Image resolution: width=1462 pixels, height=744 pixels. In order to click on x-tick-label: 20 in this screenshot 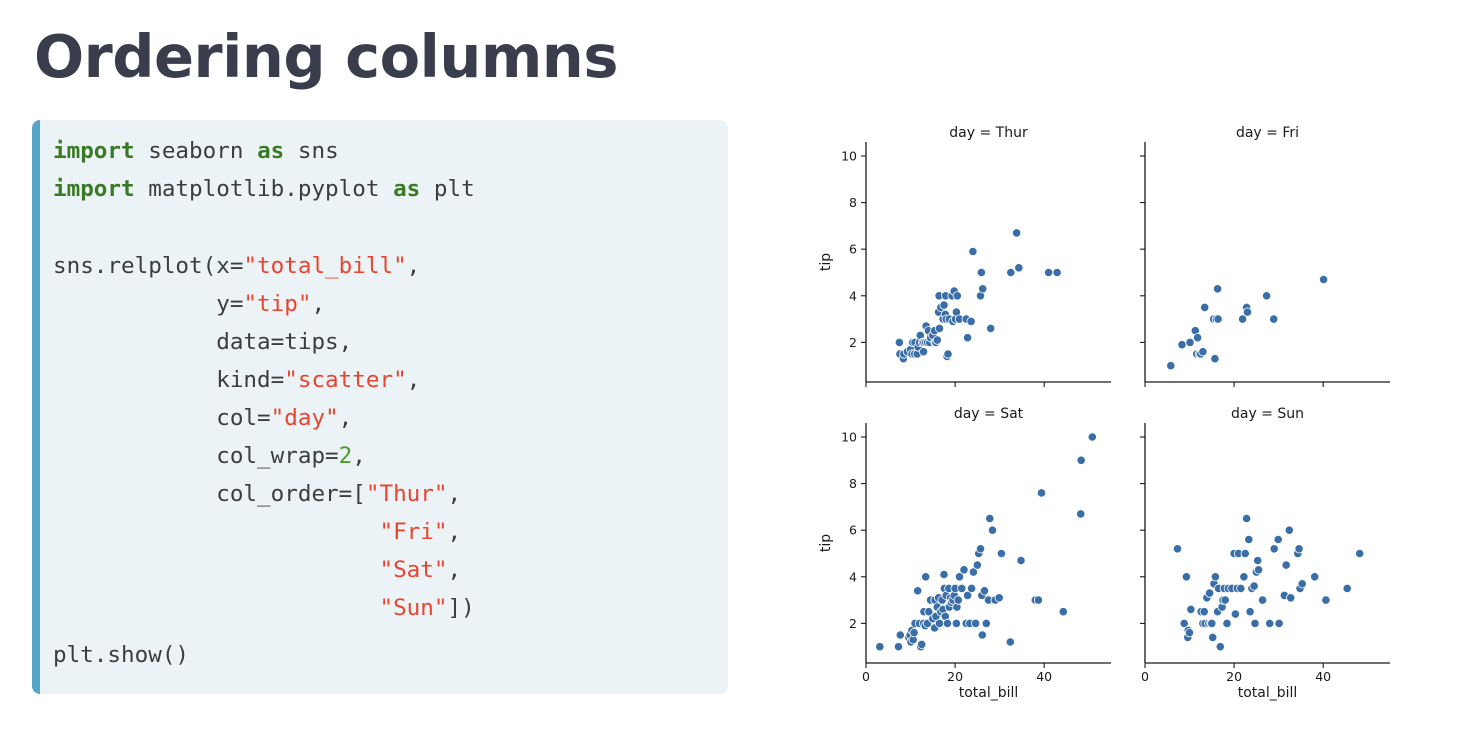, I will do `click(1234, 676)`.